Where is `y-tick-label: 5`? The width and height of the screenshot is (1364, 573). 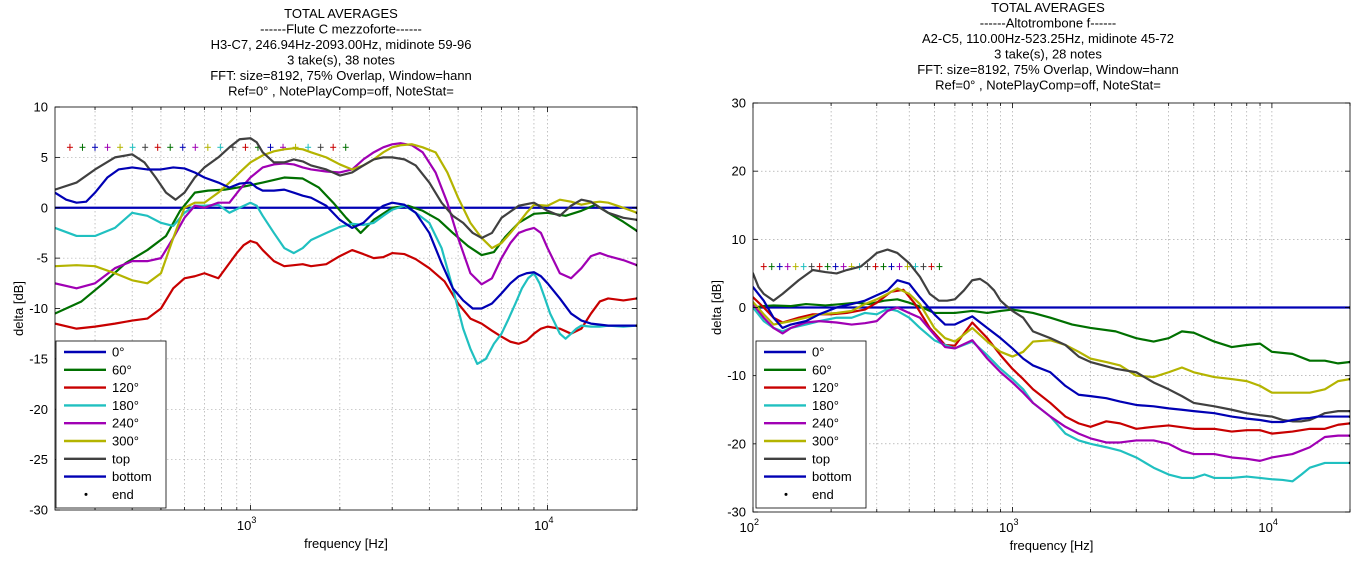 y-tick-label: 5 is located at coordinates (44, 157).